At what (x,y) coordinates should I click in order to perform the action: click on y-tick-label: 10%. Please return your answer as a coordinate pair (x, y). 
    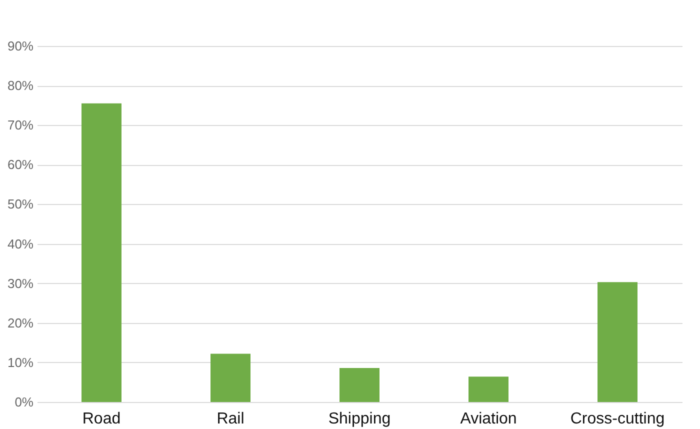
    Looking at the image, I should click on (20, 362).